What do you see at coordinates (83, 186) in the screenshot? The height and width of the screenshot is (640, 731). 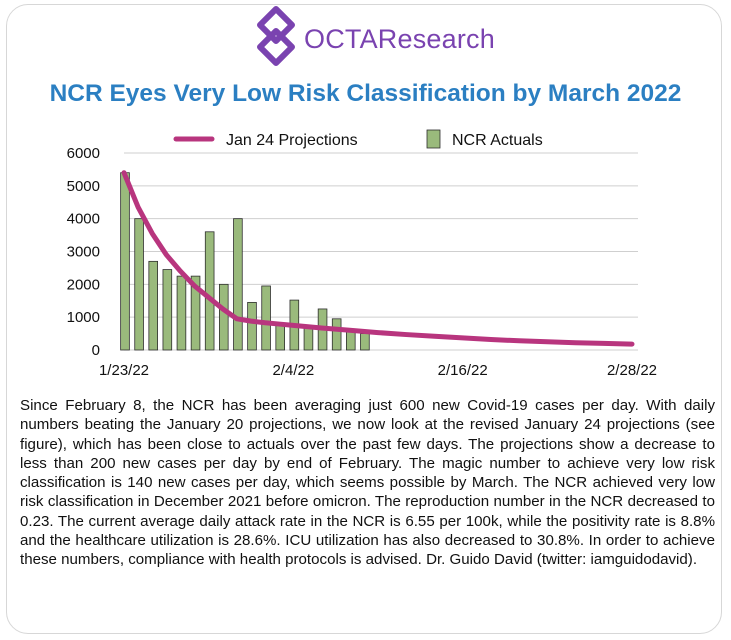 I see `y-tick-label: 5000` at bounding box center [83, 186].